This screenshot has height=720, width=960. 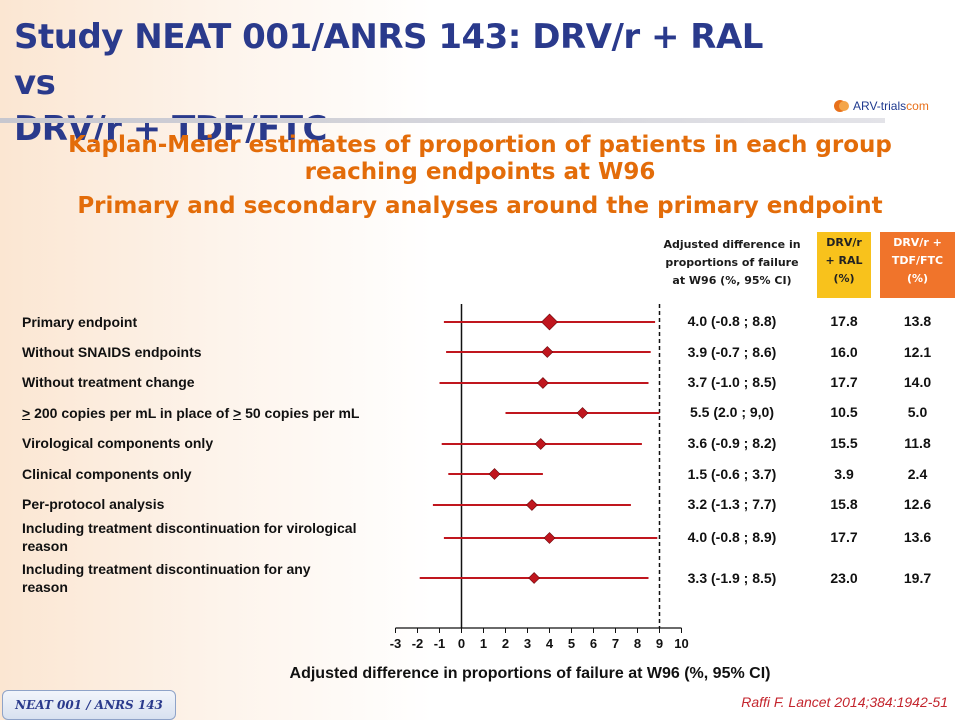 What do you see at coordinates (732, 321) in the screenshot?
I see `row-diff-value: 4.0 (-0.8 ; 8.8)` at bounding box center [732, 321].